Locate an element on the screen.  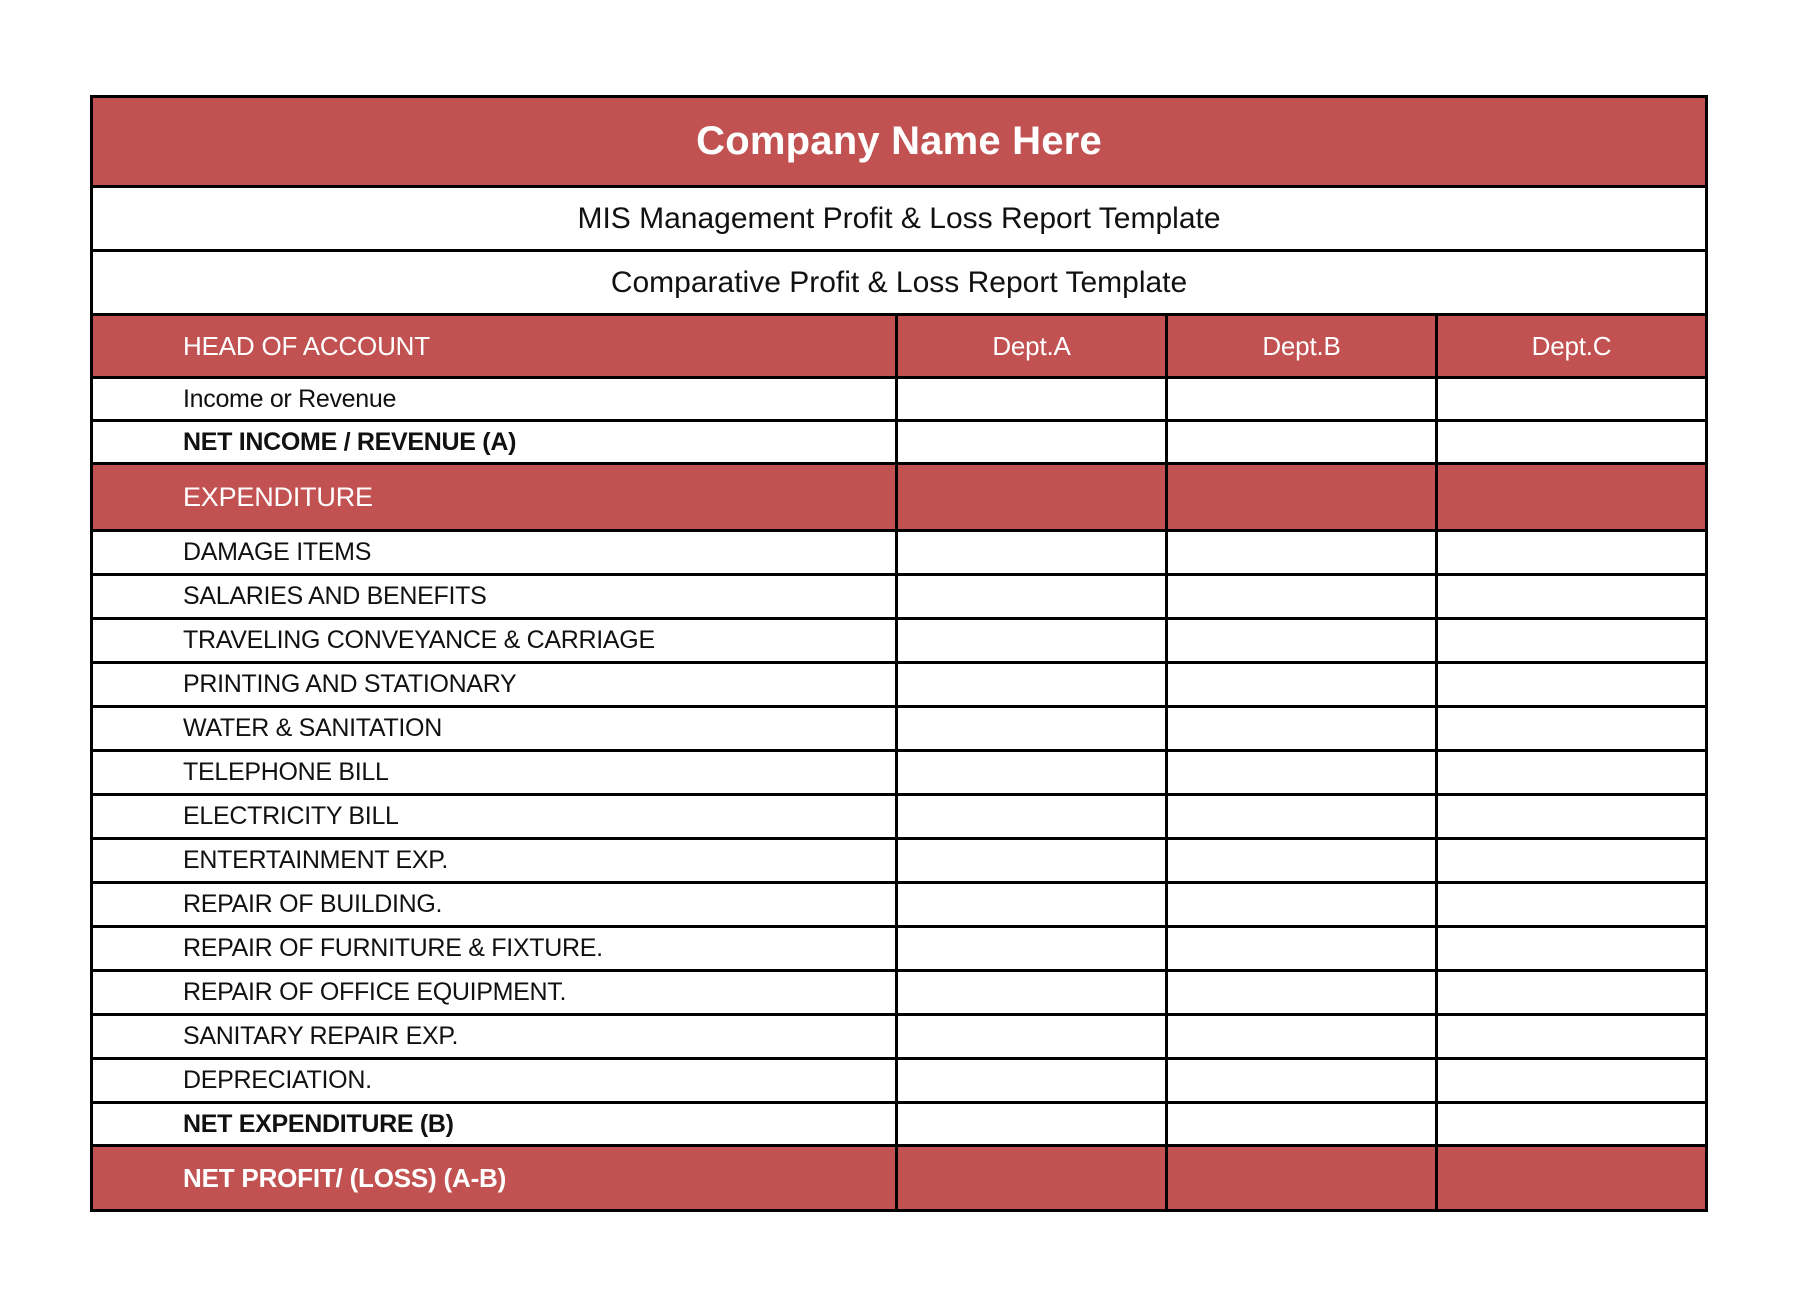
row-label: DAMAGE ITEMS is located at coordinates (494, 552).